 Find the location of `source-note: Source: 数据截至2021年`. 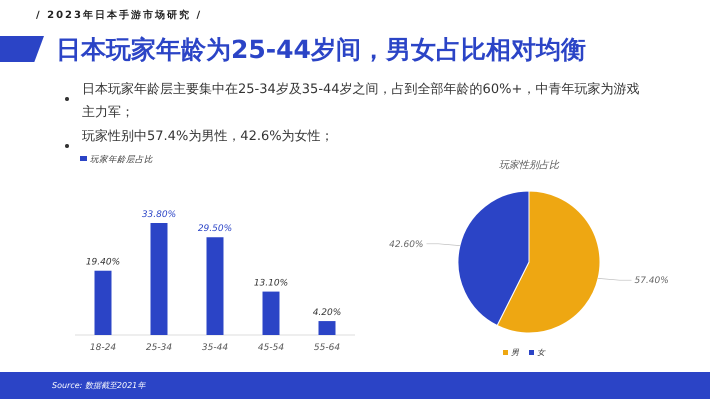

source-note: Source: 数据截至2021年 is located at coordinates (99, 385).